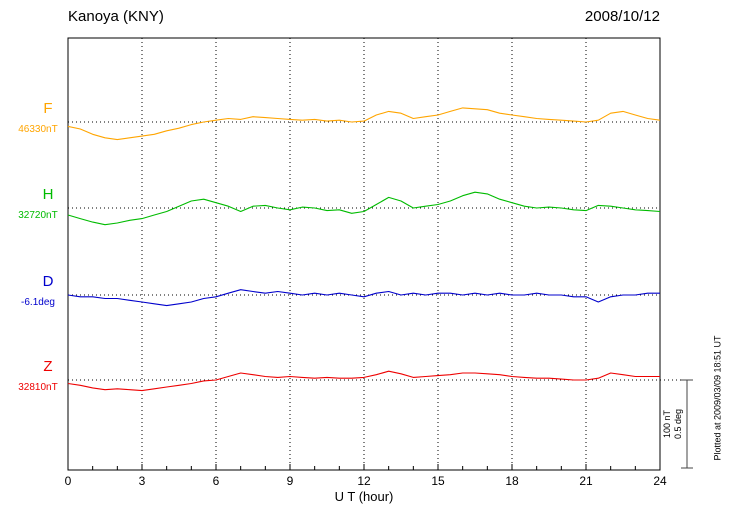 This screenshot has width=730, height=520. I want to click on scale-bar-label: 100 nT 0.5 deg, so click(673, 424).